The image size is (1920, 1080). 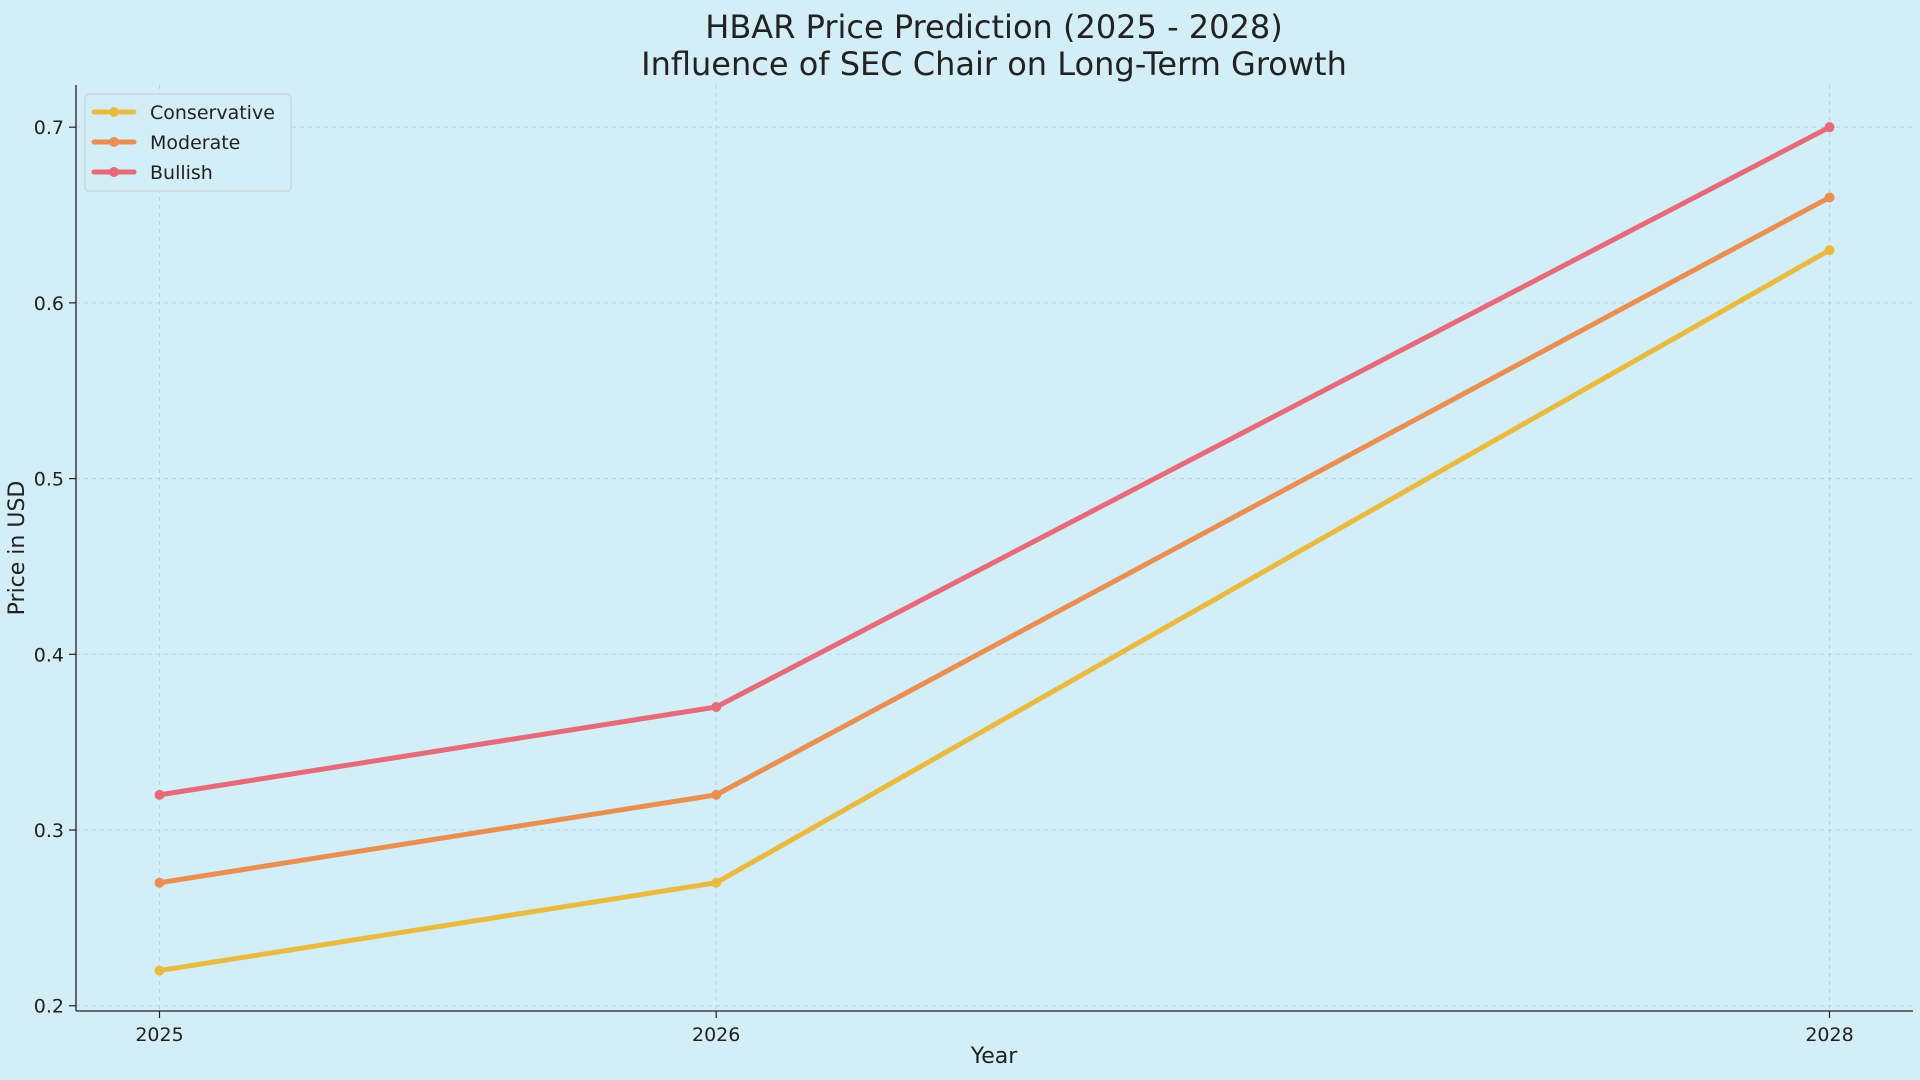 I want to click on x-ticks: 2025 2026 2028, so click(x=994, y=1028).